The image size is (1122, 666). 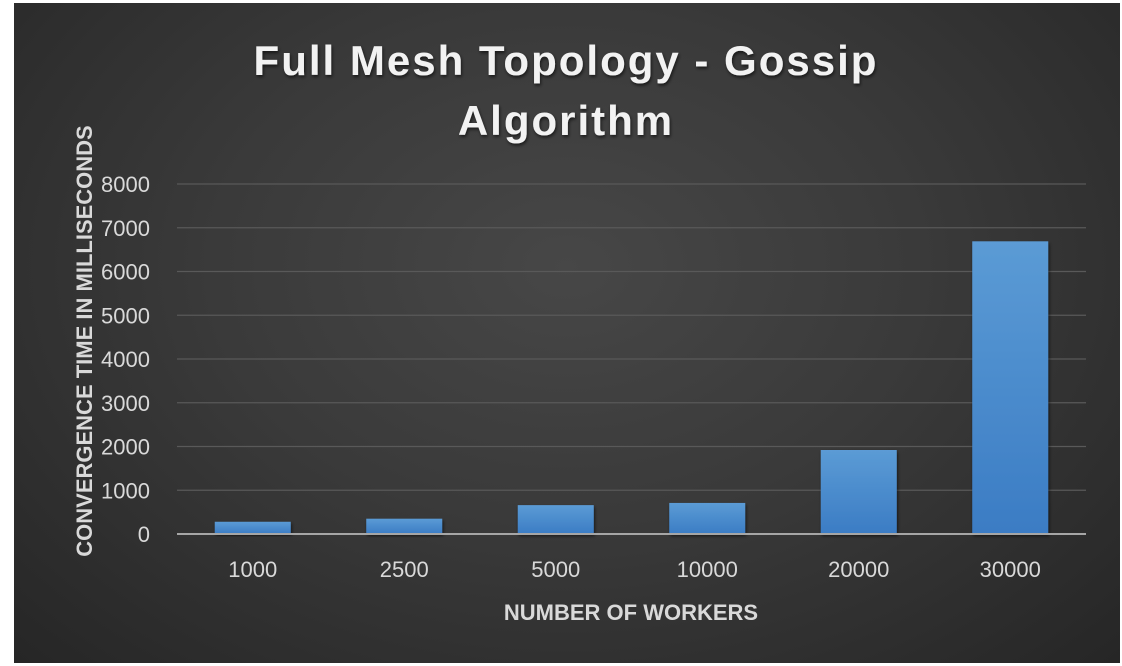 What do you see at coordinates (125, 447) in the screenshot?
I see `y-tick-label: 2000` at bounding box center [125, 447].